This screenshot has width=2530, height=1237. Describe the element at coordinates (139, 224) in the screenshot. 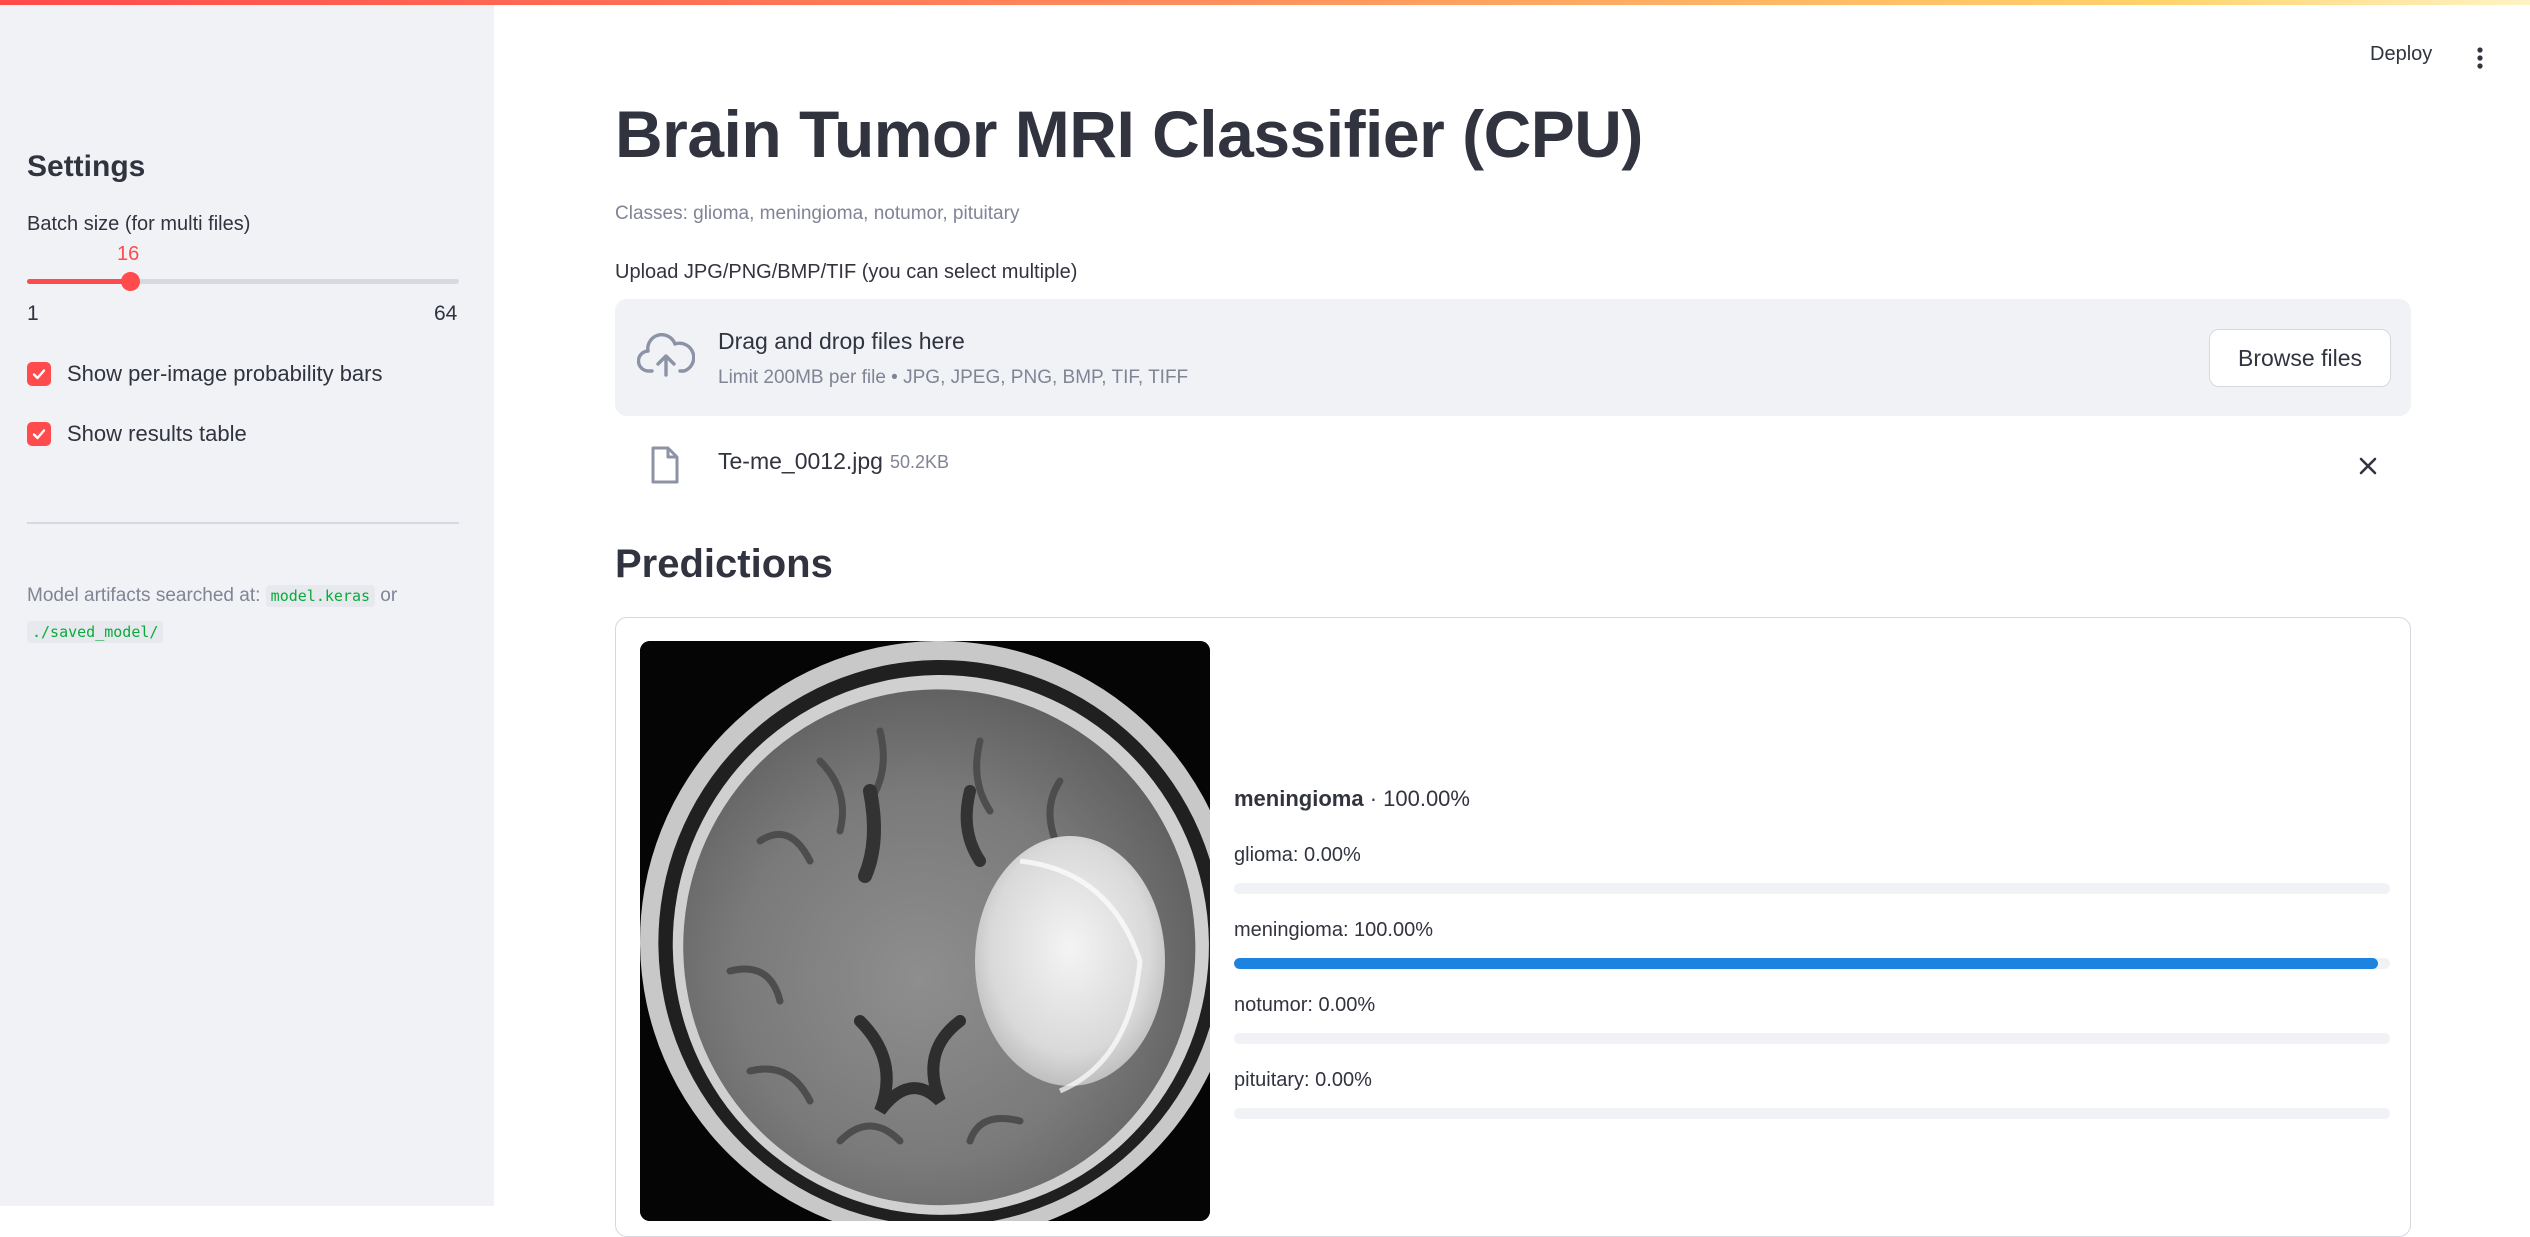

I see `batch-size-label: Batch size (for multi files)` at that location.